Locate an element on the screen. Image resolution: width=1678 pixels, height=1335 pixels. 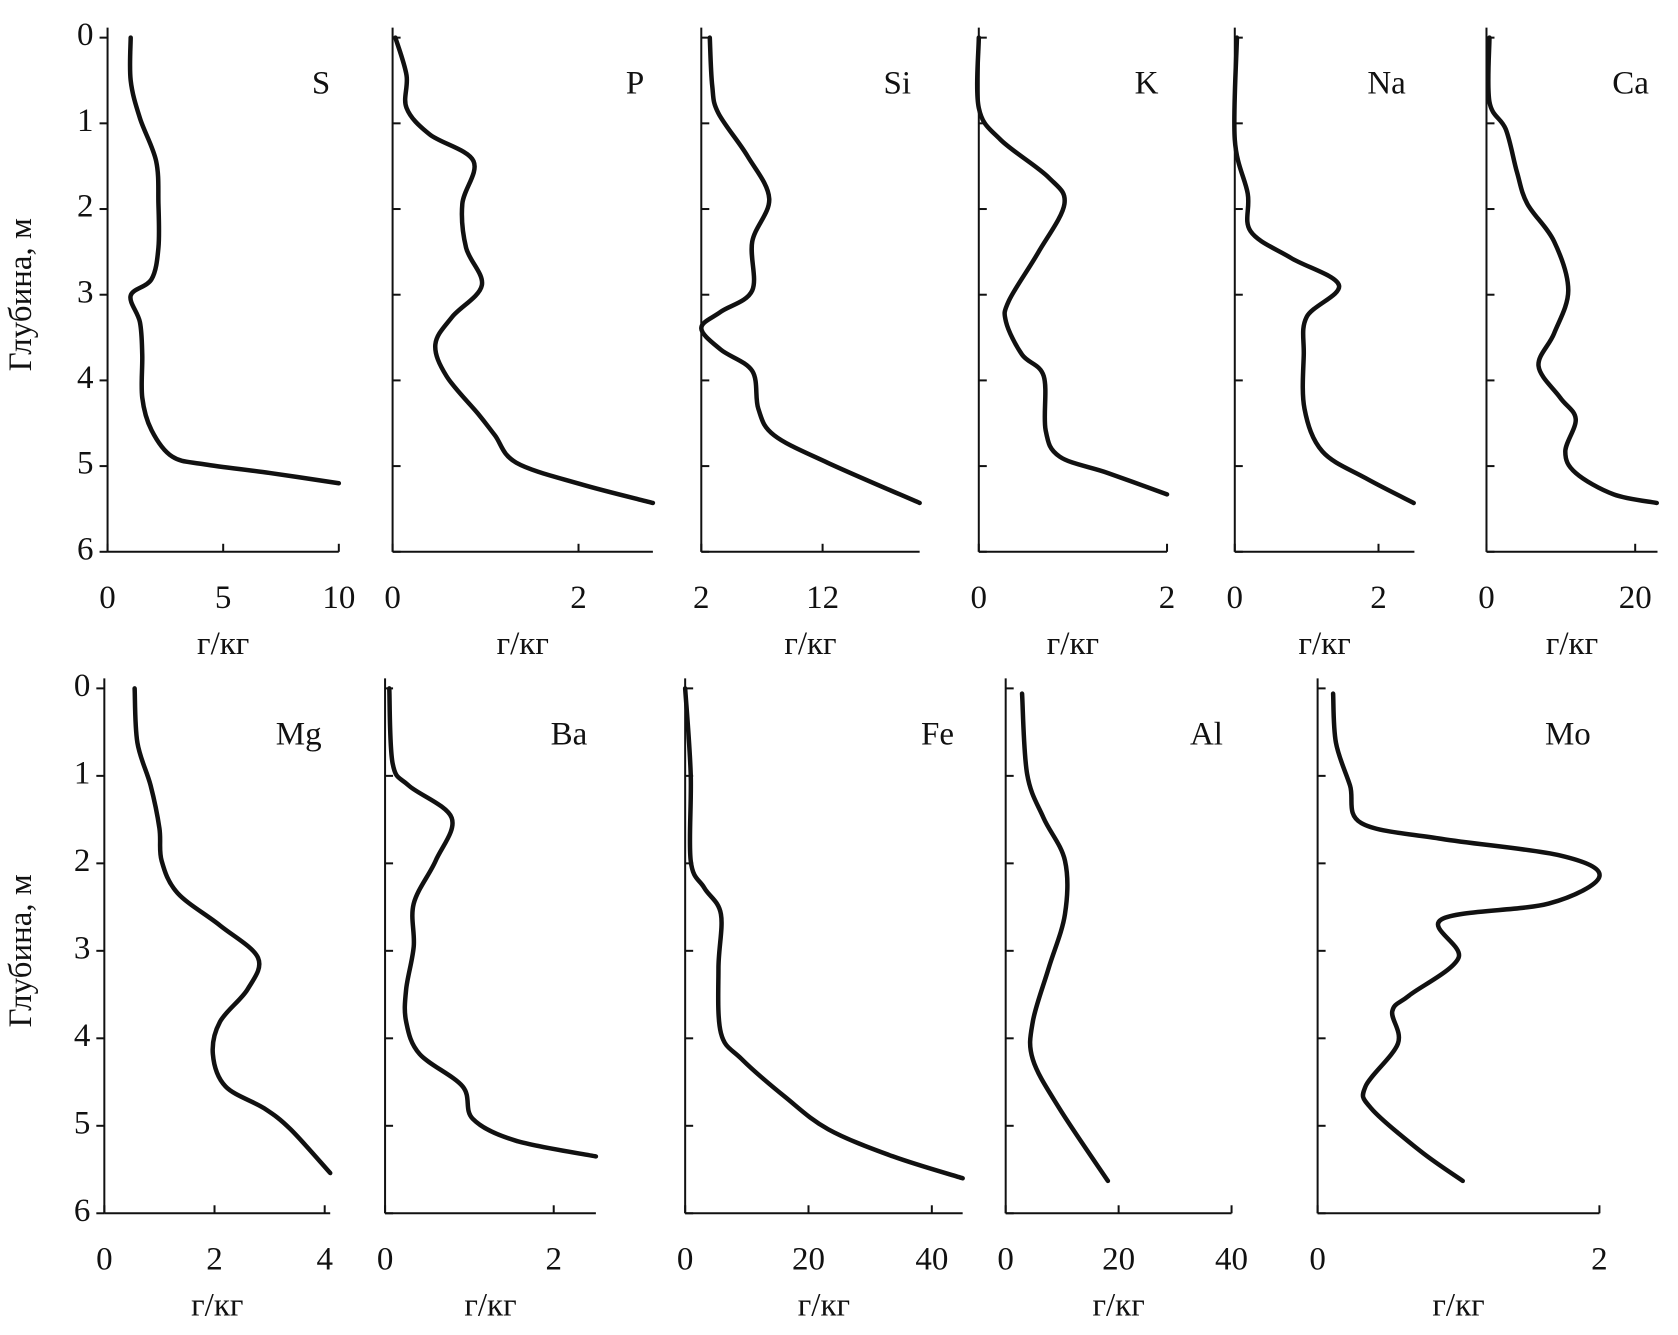
x-tick-label: 10 is located at coordinates (338, 598).